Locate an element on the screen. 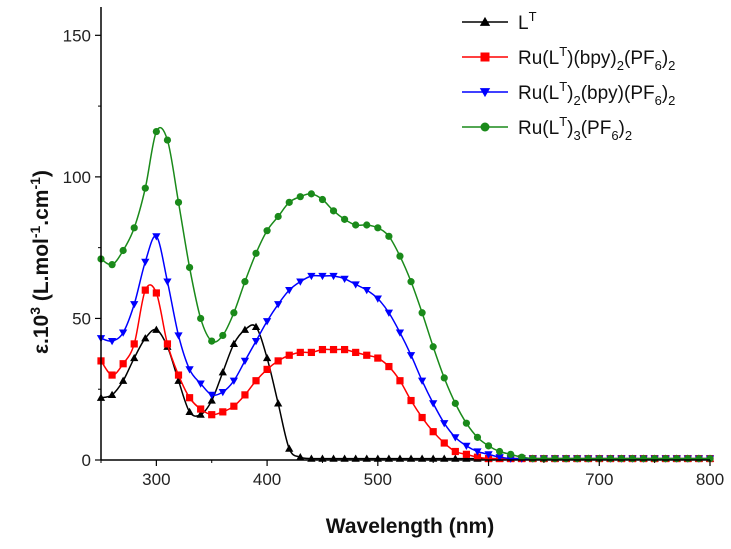 The image size is (731, 549). y-title-exp-a: -1 is located at coordinates (35, 231).